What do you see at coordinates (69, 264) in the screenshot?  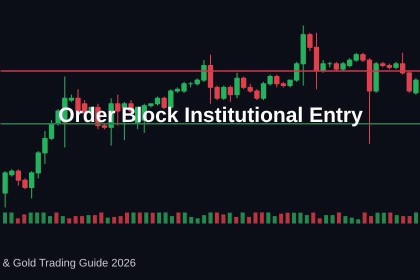 I see `text: & Gold Trading Guide 2026` at bounding box center [69, 264].